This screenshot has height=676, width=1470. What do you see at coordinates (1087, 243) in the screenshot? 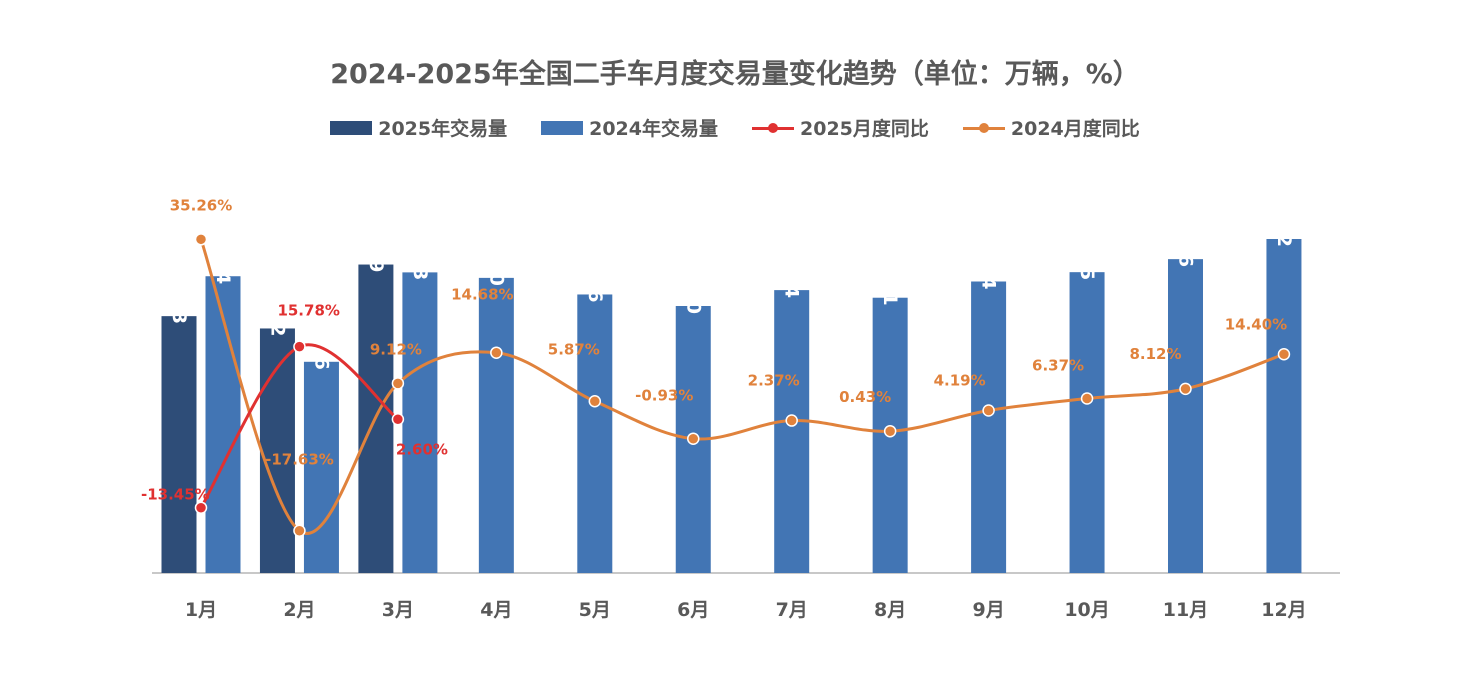
I see `bar-2024-label: 171.15` at bounding box center [1087, 243].